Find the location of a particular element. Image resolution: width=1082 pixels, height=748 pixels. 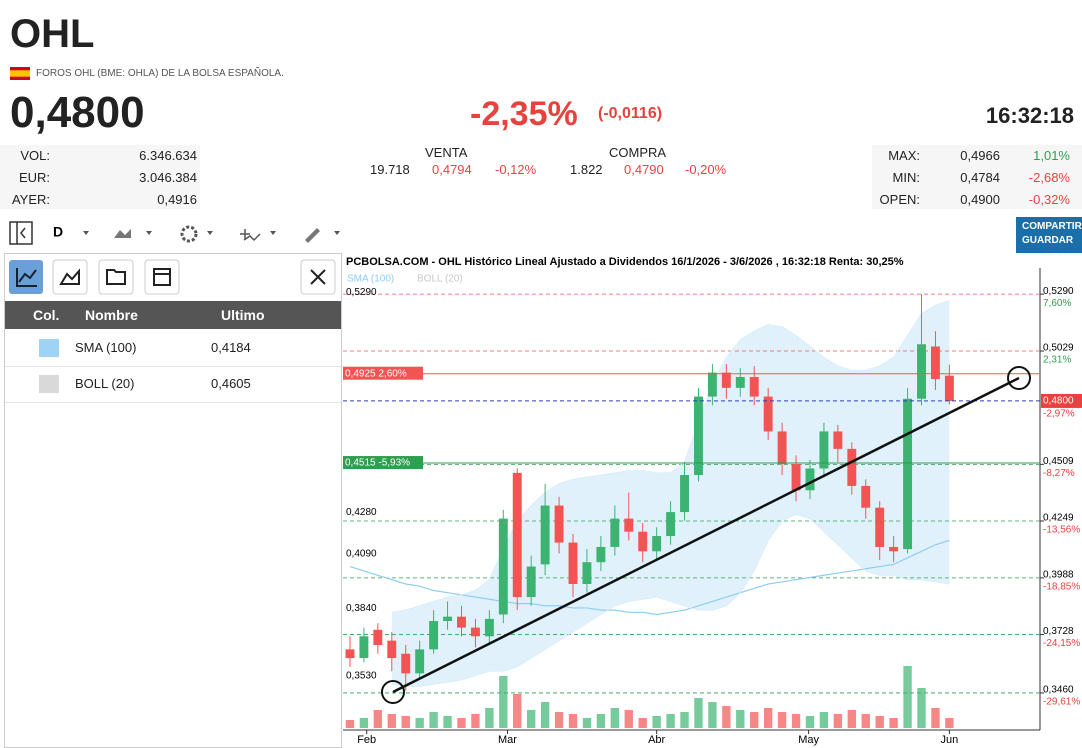

toggle-panel is located at coordinates (21, 233).